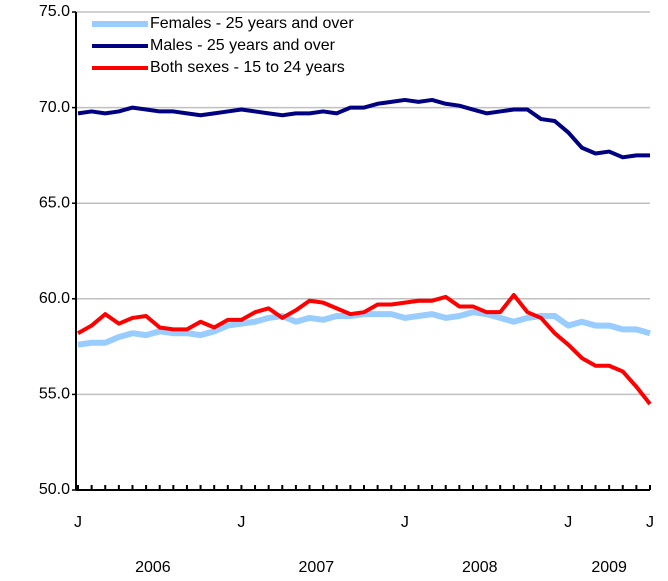 The width and height of the screenshot is (668, 581). I want to click on year-label: 2009, so click(609, 567).